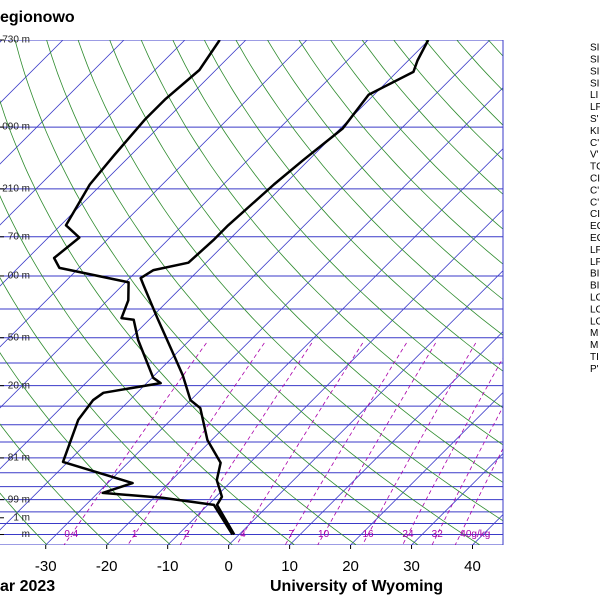 This screenshot has height=600, width=600. What do you see at coordinates (46, 566) in the screenshot?
I see `x-tick-label: -30` at bounding box center [46, 566].